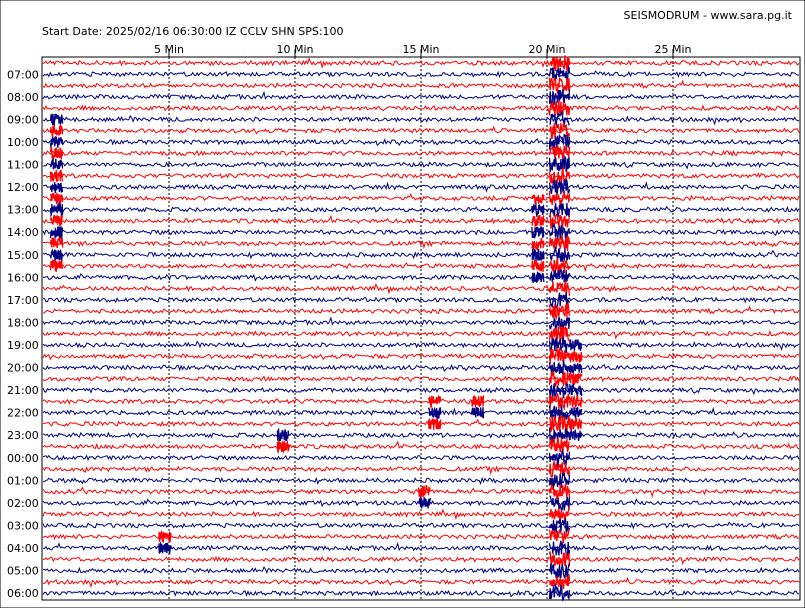 This screenshot has width=805, height=613. What do you see at coordinates (423, 50) in the screenshot?
I see `x-axis-ticks: 5 Min 10 Min 15 Min 20 Min 25 Min` at bounding box center [423, 50].